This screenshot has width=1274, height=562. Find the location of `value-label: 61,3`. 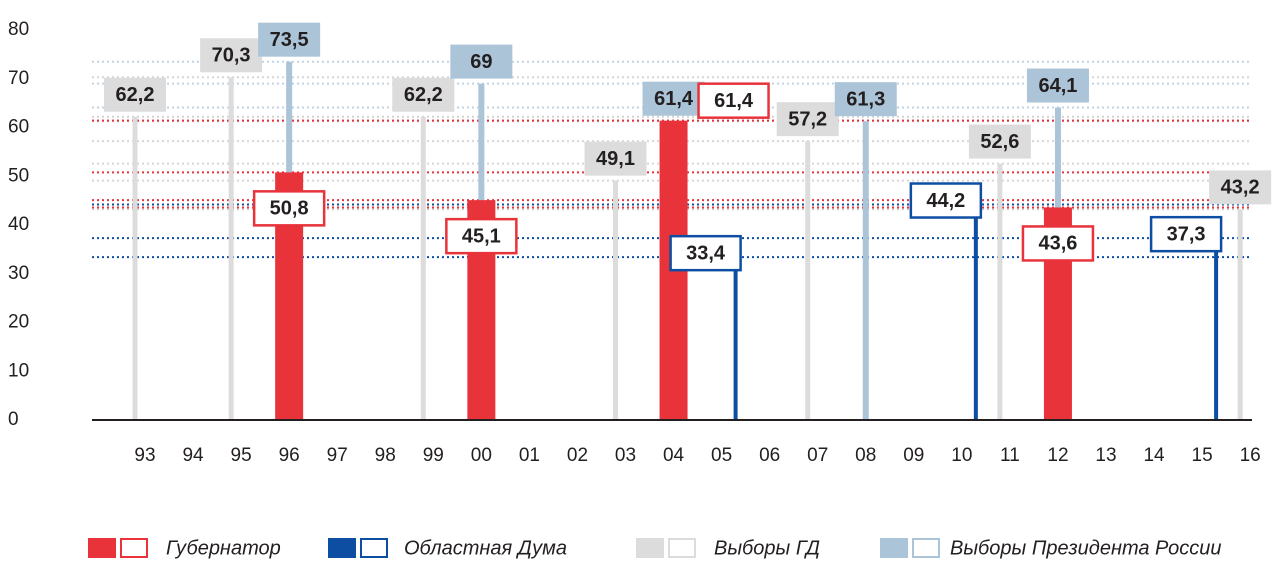

value-label: 61,3 is located at coordinates (865, 99).